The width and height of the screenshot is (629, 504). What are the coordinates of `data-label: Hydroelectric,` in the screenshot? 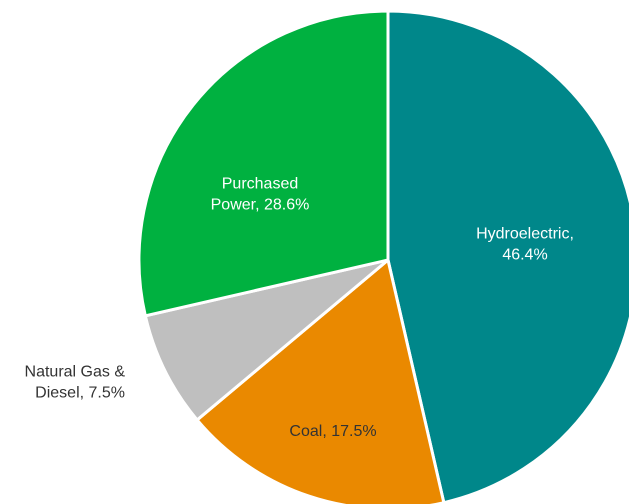 It's located at (525, 234).